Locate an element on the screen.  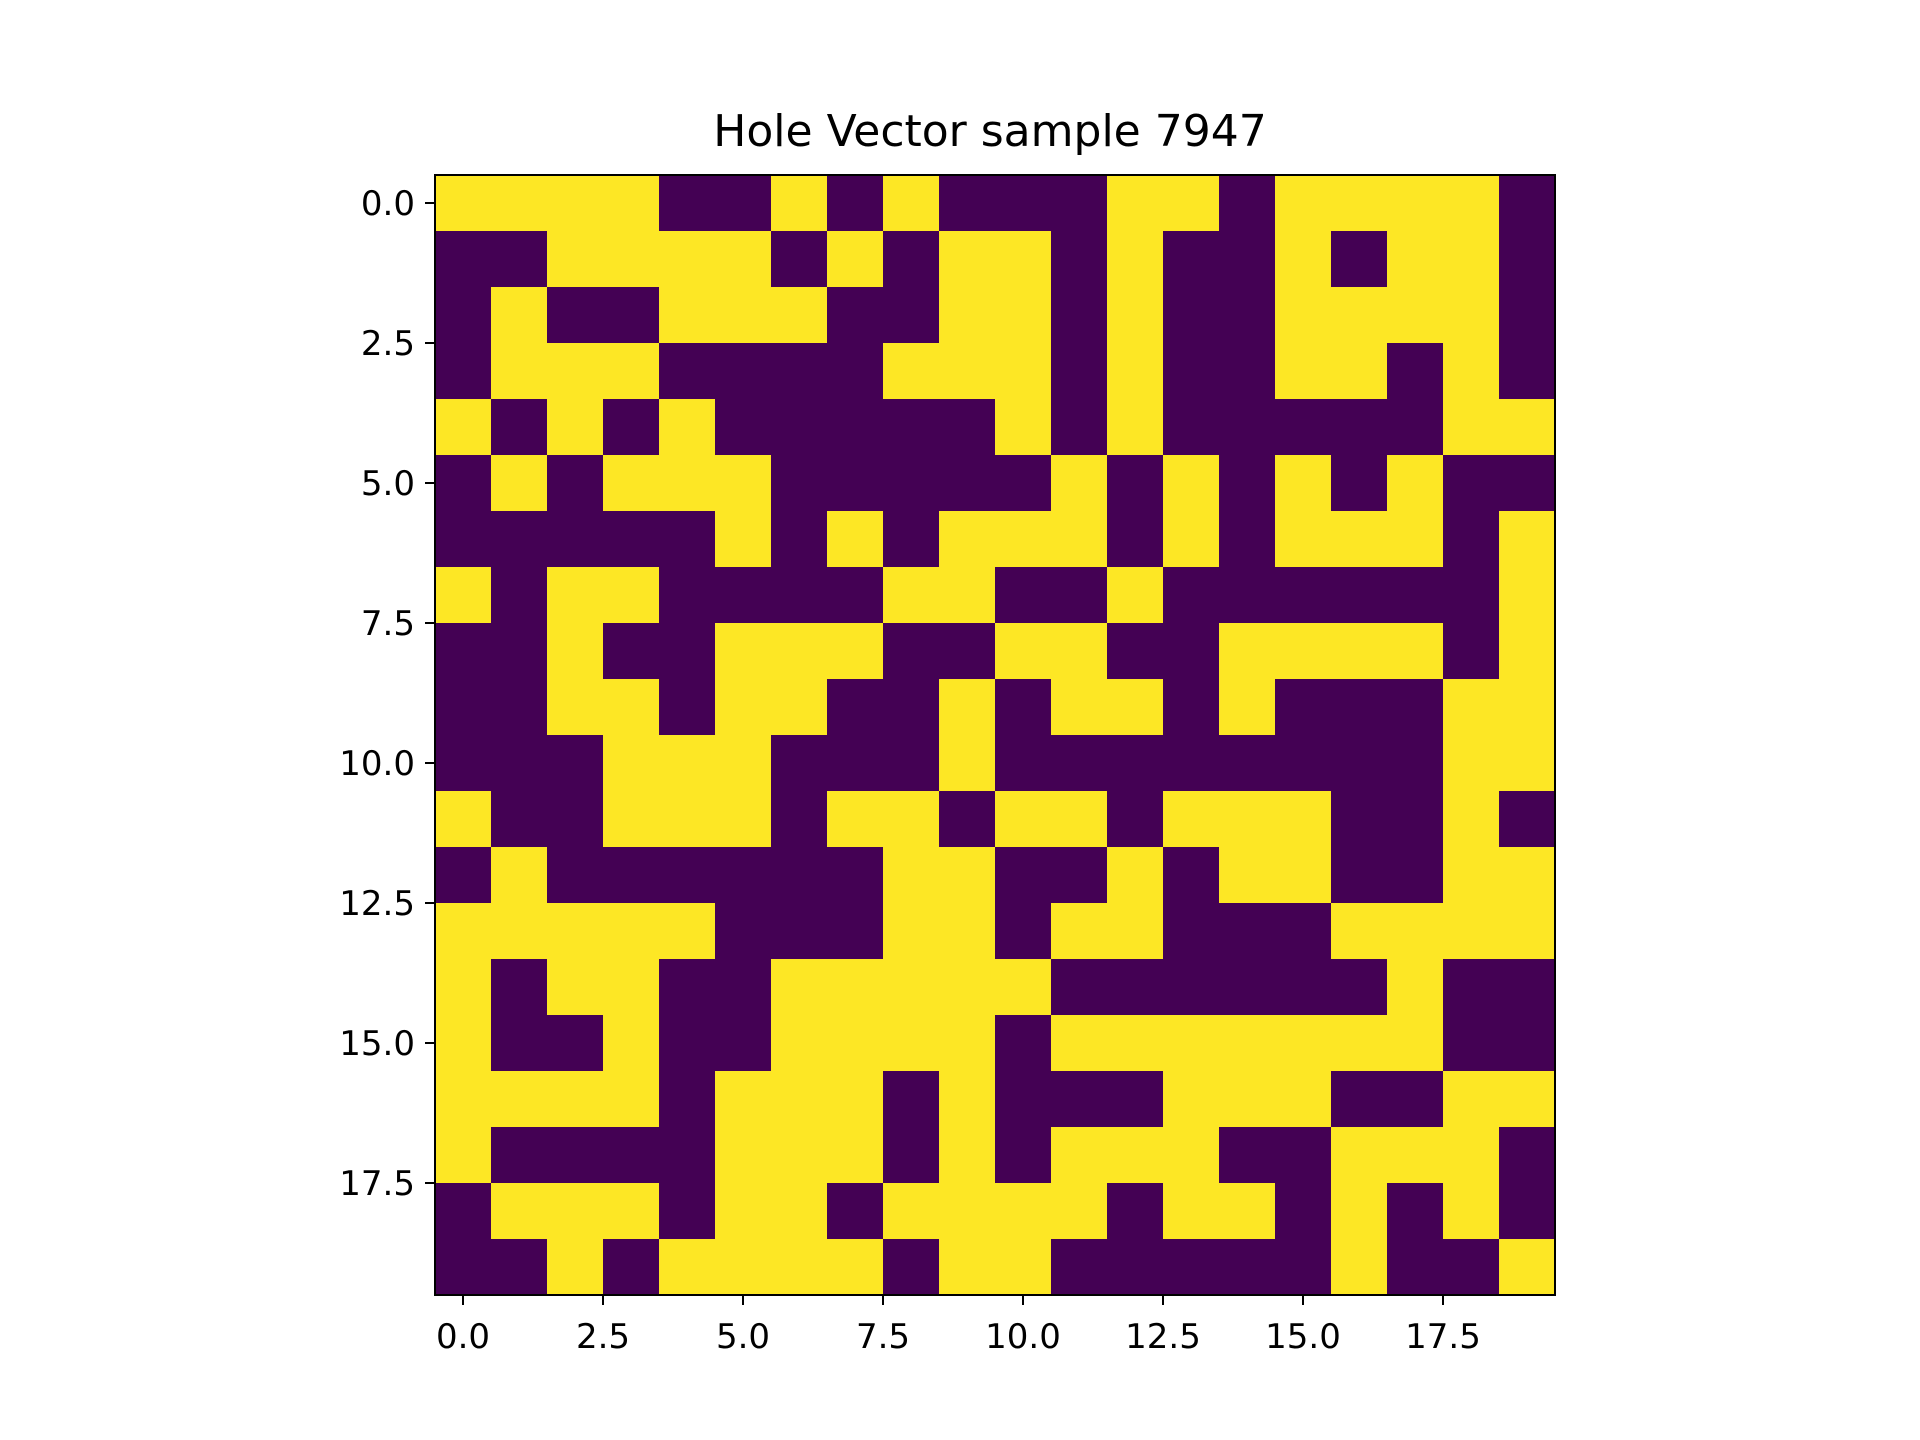
x-tick-label: 2.5 is located at coordinates (603, 1337).